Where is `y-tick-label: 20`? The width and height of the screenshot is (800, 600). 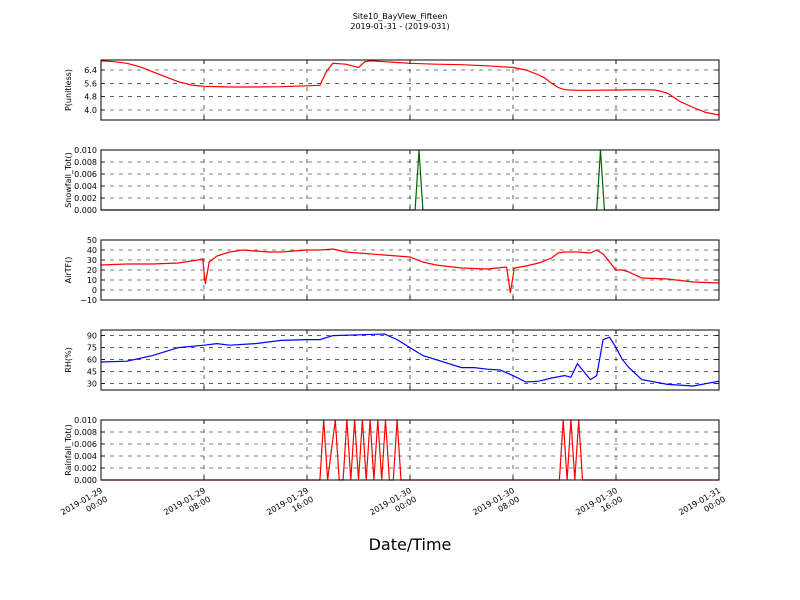 y-tick-label: 20 is located at coordinates (92, 270).